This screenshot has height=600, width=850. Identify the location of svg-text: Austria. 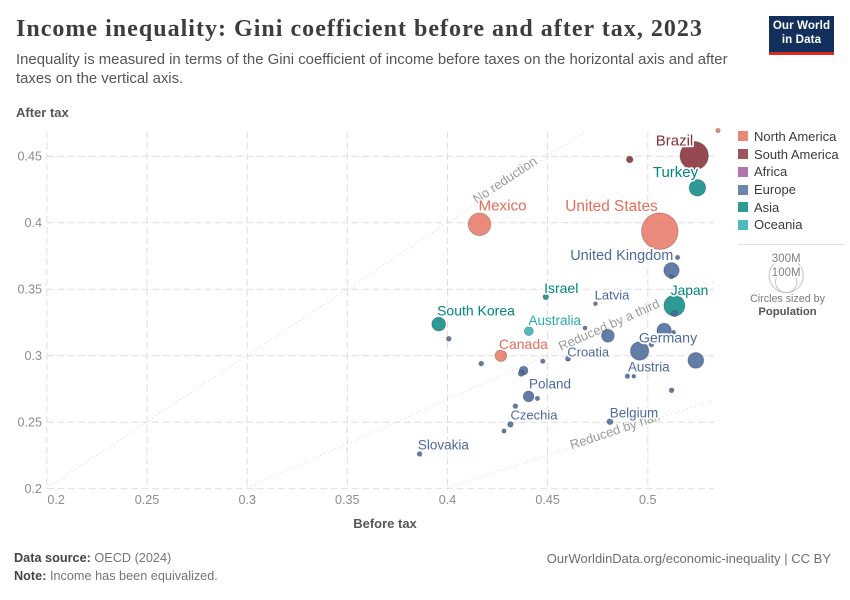
(649, 367).